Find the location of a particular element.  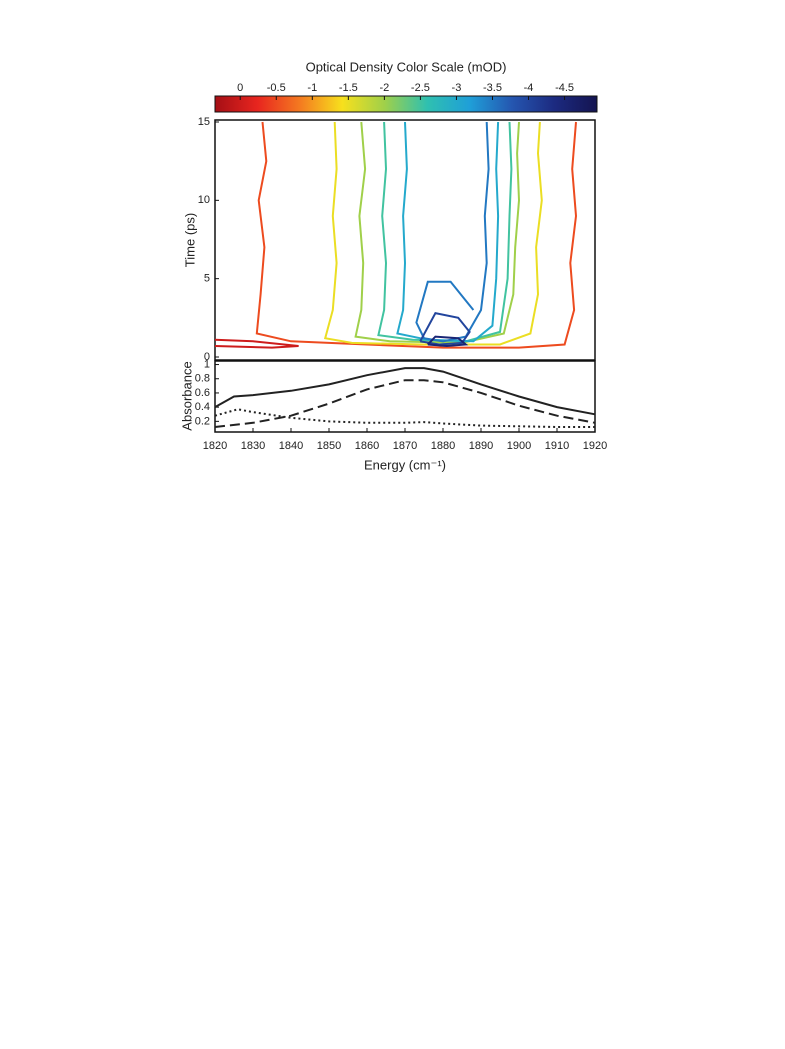

x-tick-label: 1880 is located at coordinates (443, 446).